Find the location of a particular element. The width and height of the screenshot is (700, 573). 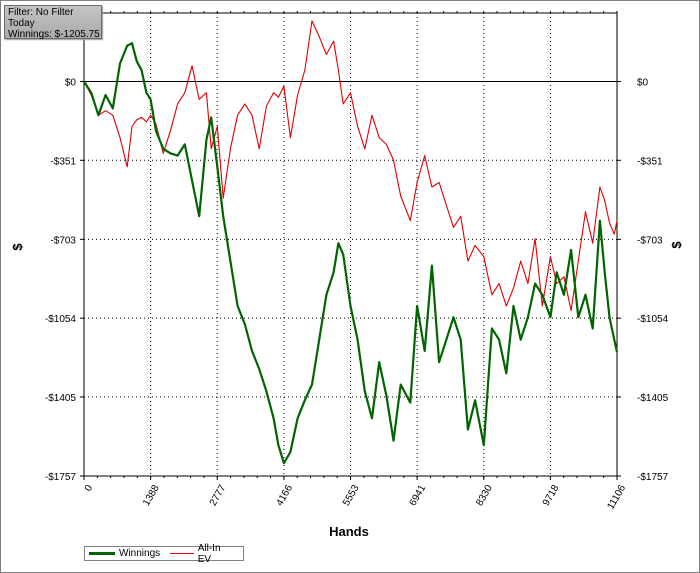

x-axis-title: Hands is located at coordinates (349, 531).